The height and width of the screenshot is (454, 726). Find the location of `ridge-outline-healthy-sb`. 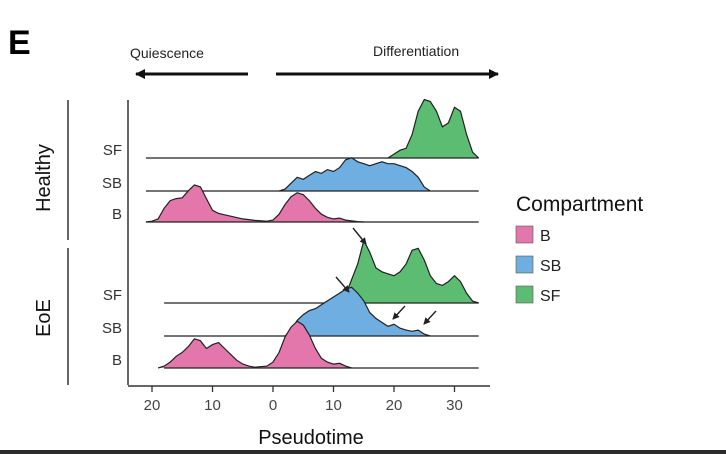

ridge-outline-healthy-sb is located at coordinates (354, 174).